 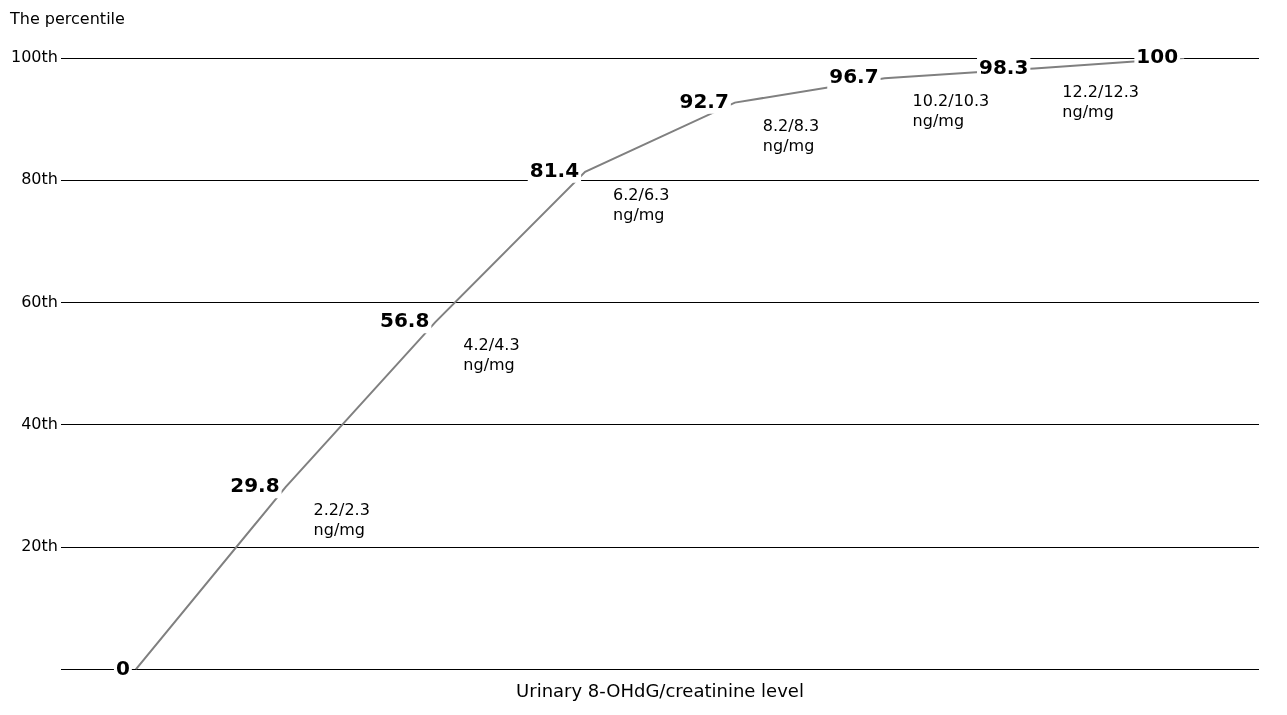 I want to click on y-tick-label: 100th, so click(x=34, y=57).